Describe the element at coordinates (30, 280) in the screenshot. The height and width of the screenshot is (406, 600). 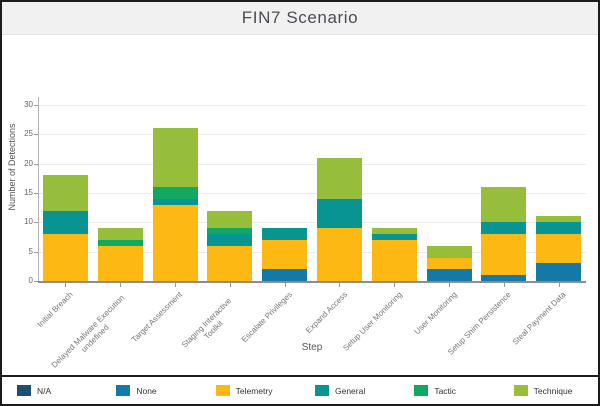
I see `y-tick-label-0: 0` at that location.